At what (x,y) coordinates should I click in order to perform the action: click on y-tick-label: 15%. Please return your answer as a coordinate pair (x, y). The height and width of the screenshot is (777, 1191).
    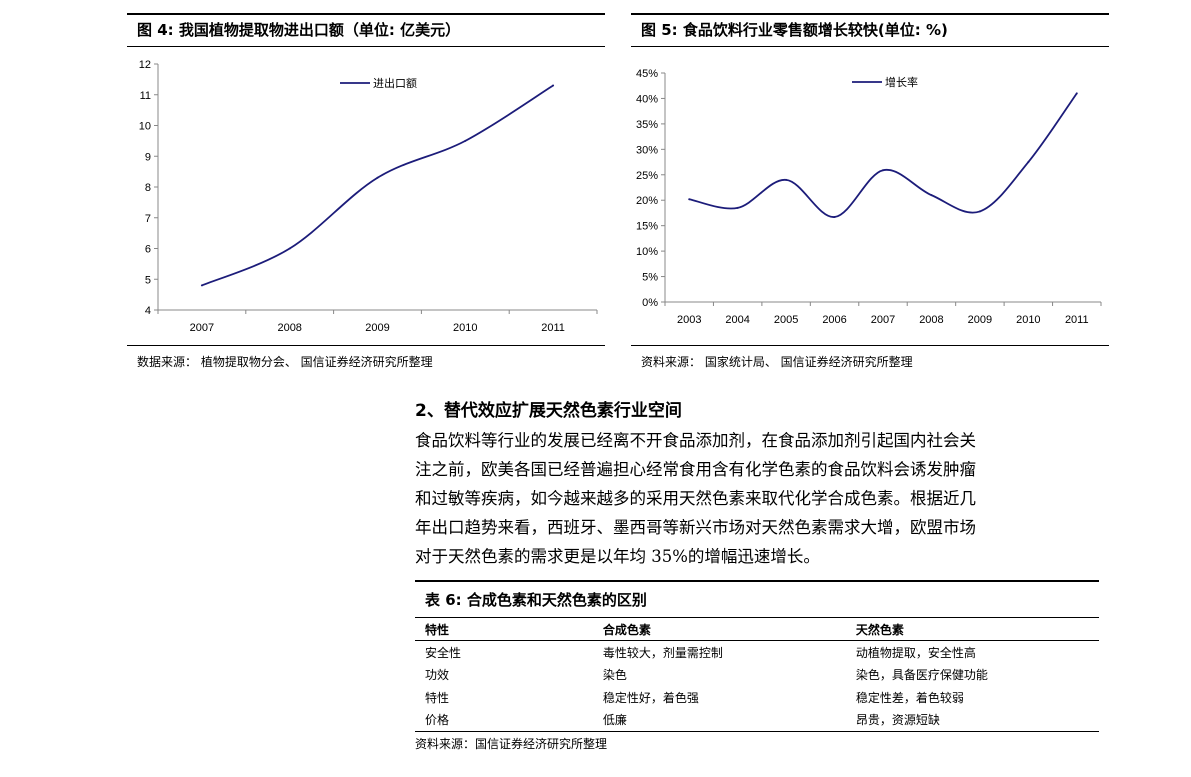
    Looking at the image, I should click on (647, 227).